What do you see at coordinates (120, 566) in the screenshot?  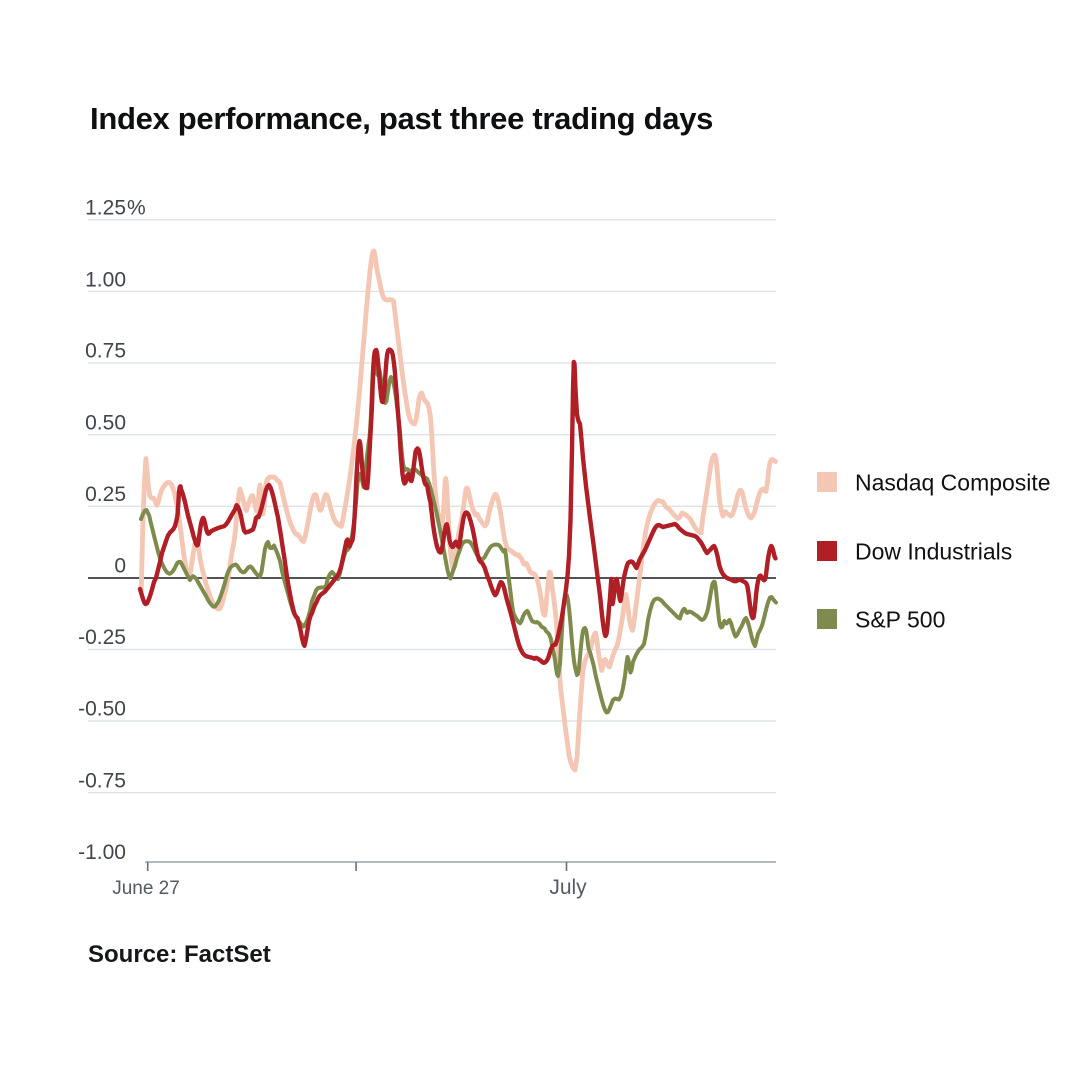 I see `svg-text: 0` at bounding box center [120, 566].